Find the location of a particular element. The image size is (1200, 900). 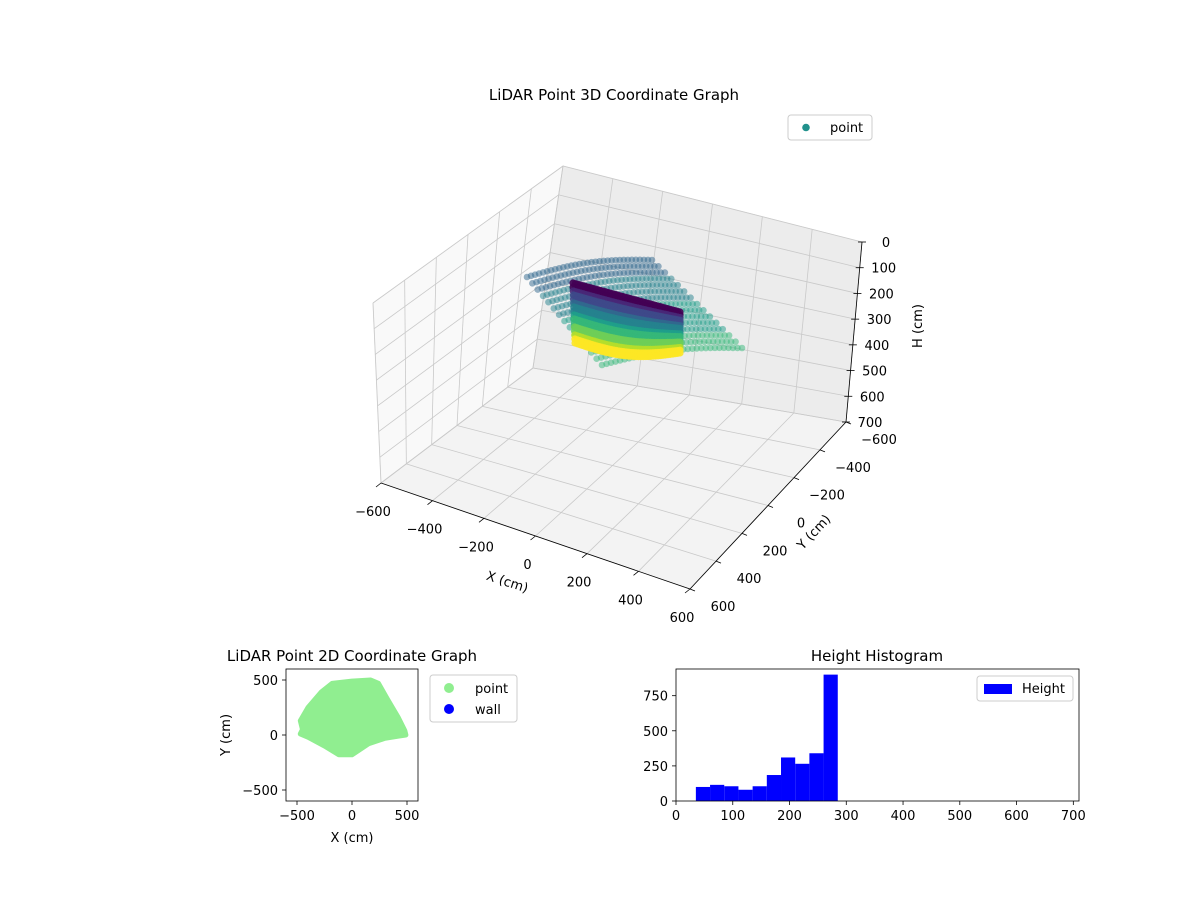

chart-3d-z-tick-label: 700 is located at coordinates (870, 423).